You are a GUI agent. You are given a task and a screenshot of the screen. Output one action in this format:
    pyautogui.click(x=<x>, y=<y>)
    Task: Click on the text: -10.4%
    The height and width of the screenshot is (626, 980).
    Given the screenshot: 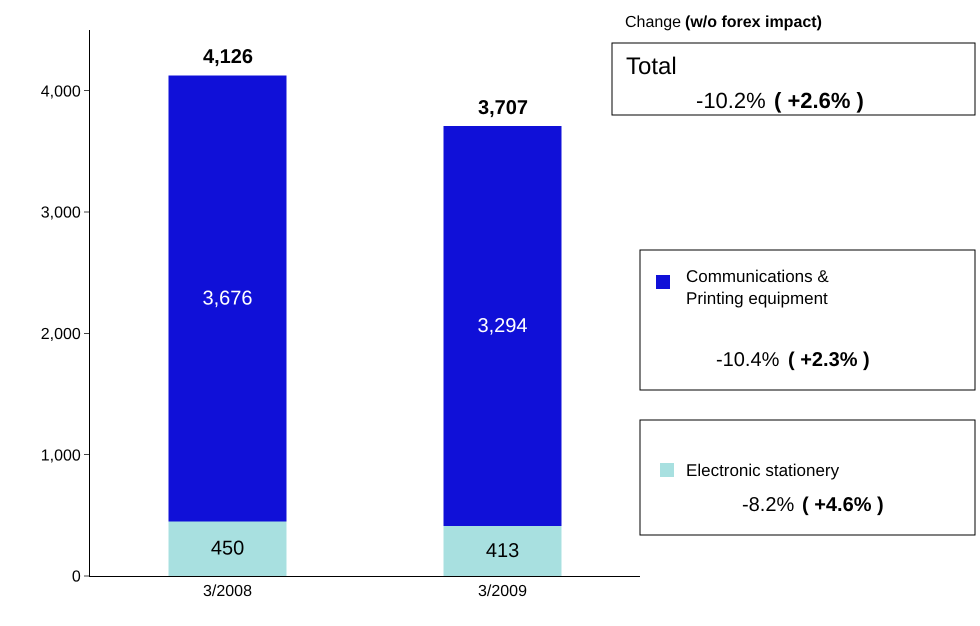 What is the action you would take?
    pyautogui.click(x=748, y=360)
    